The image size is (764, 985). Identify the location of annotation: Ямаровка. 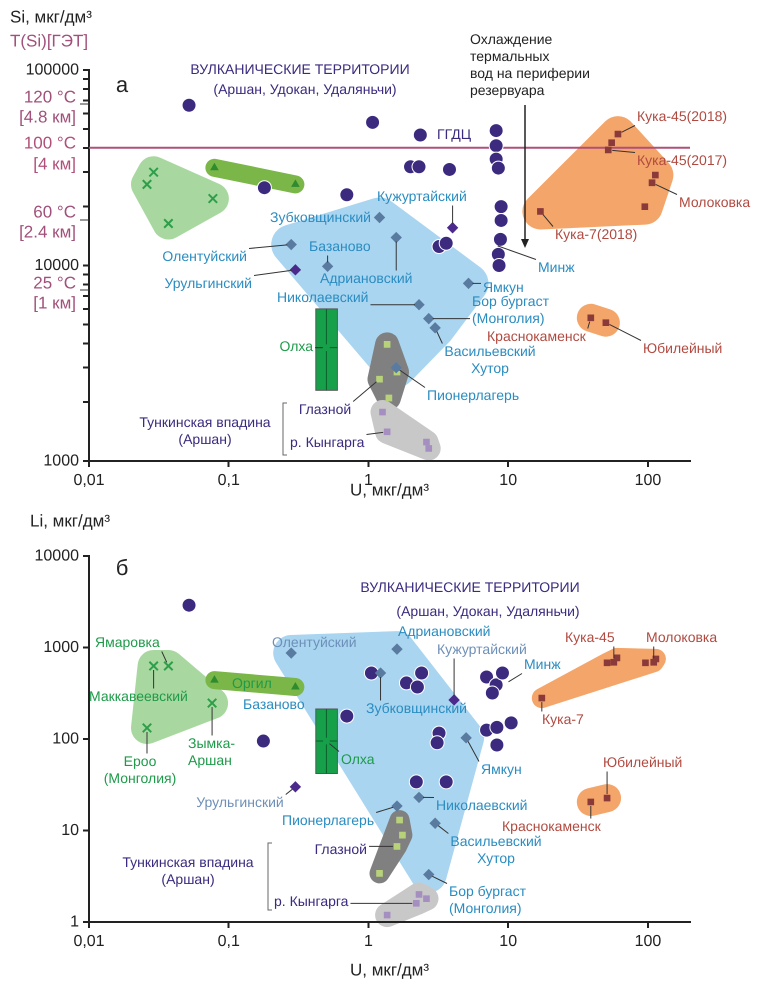
(127, 642).